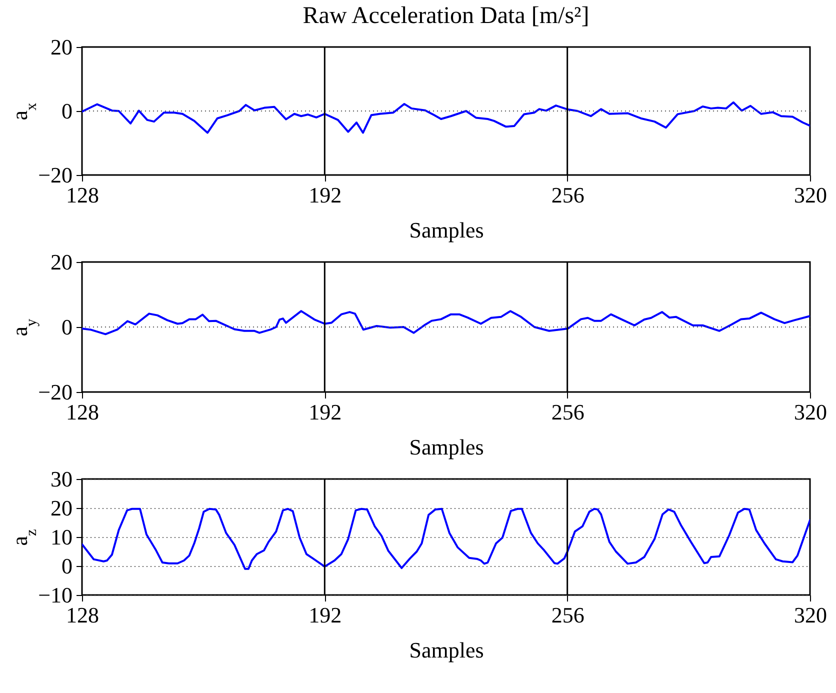 This screenshot has width=836, height=693. I want to click on y-tick-label: 30, so click(61, 479).